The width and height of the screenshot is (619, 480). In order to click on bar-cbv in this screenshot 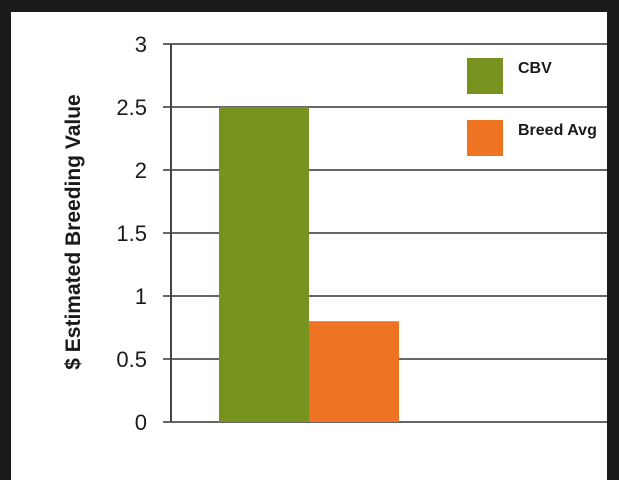, I will do `click(264, 264)`.